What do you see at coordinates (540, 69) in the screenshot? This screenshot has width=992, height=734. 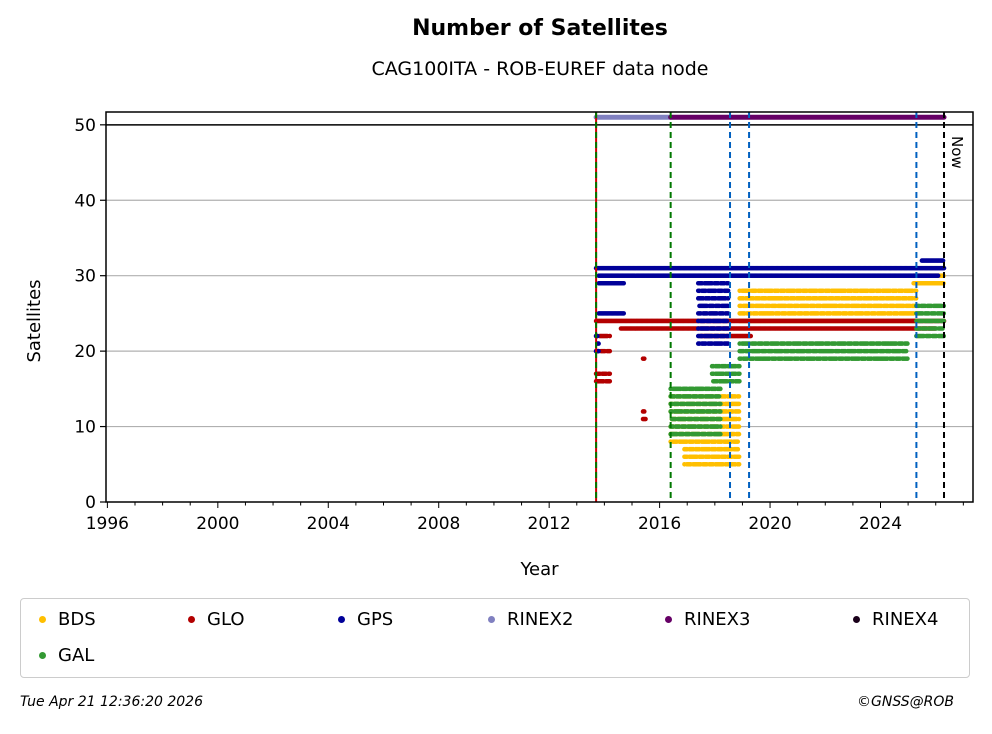 I see `chart-subtitle: CAG100ITA - ROB-EUREF data node` at bounding box center [540, 69].